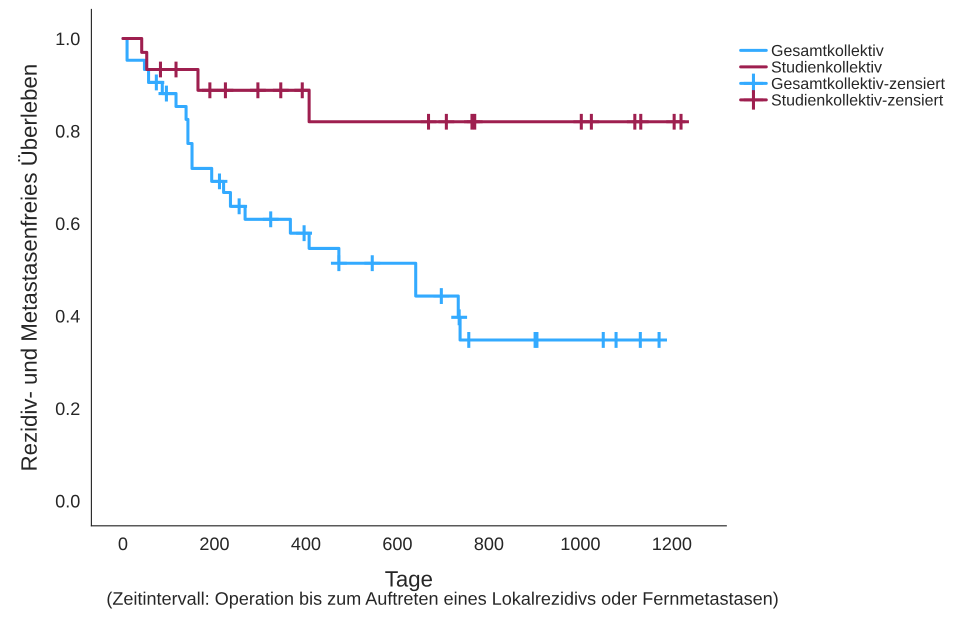 This screenshot has height=626, width=962. I want to click on legend-label: Studienkollektiv, so click(827, 66).